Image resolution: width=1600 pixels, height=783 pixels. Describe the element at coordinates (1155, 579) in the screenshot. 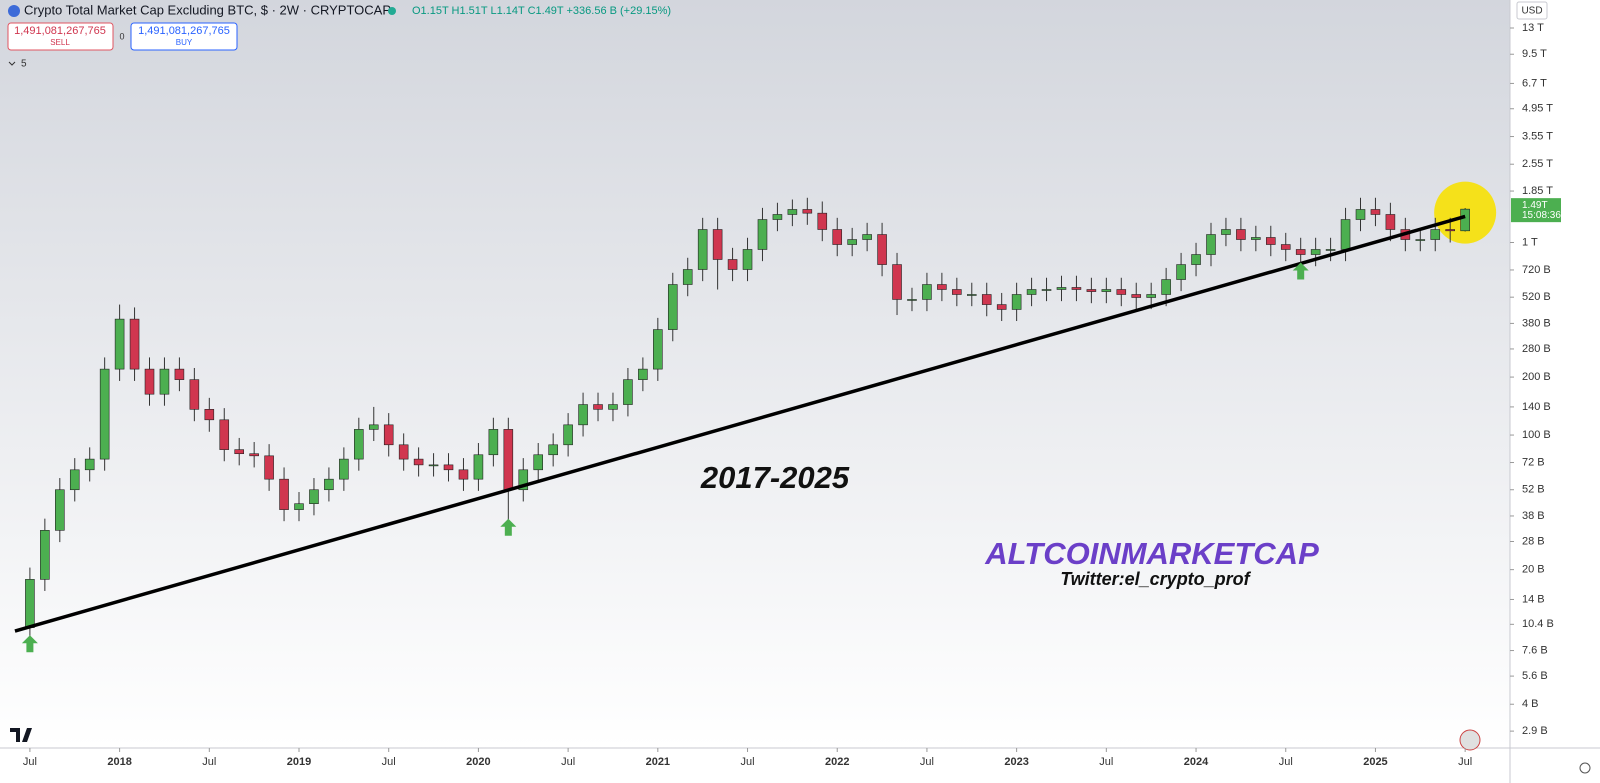

I see `handle-annotation: Twitter:el_crypto_prof` at that location.